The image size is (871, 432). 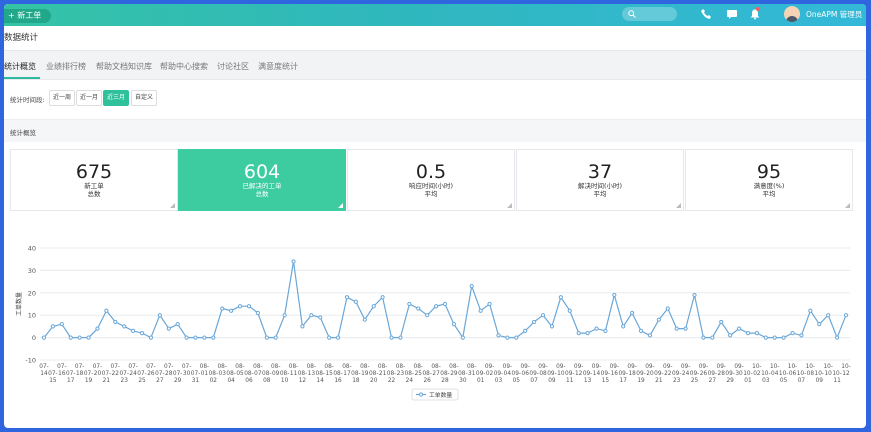 What do you see at coordinates (649, 14) in the screenshot?
I see `search-input` at bounding box center [649, 14].